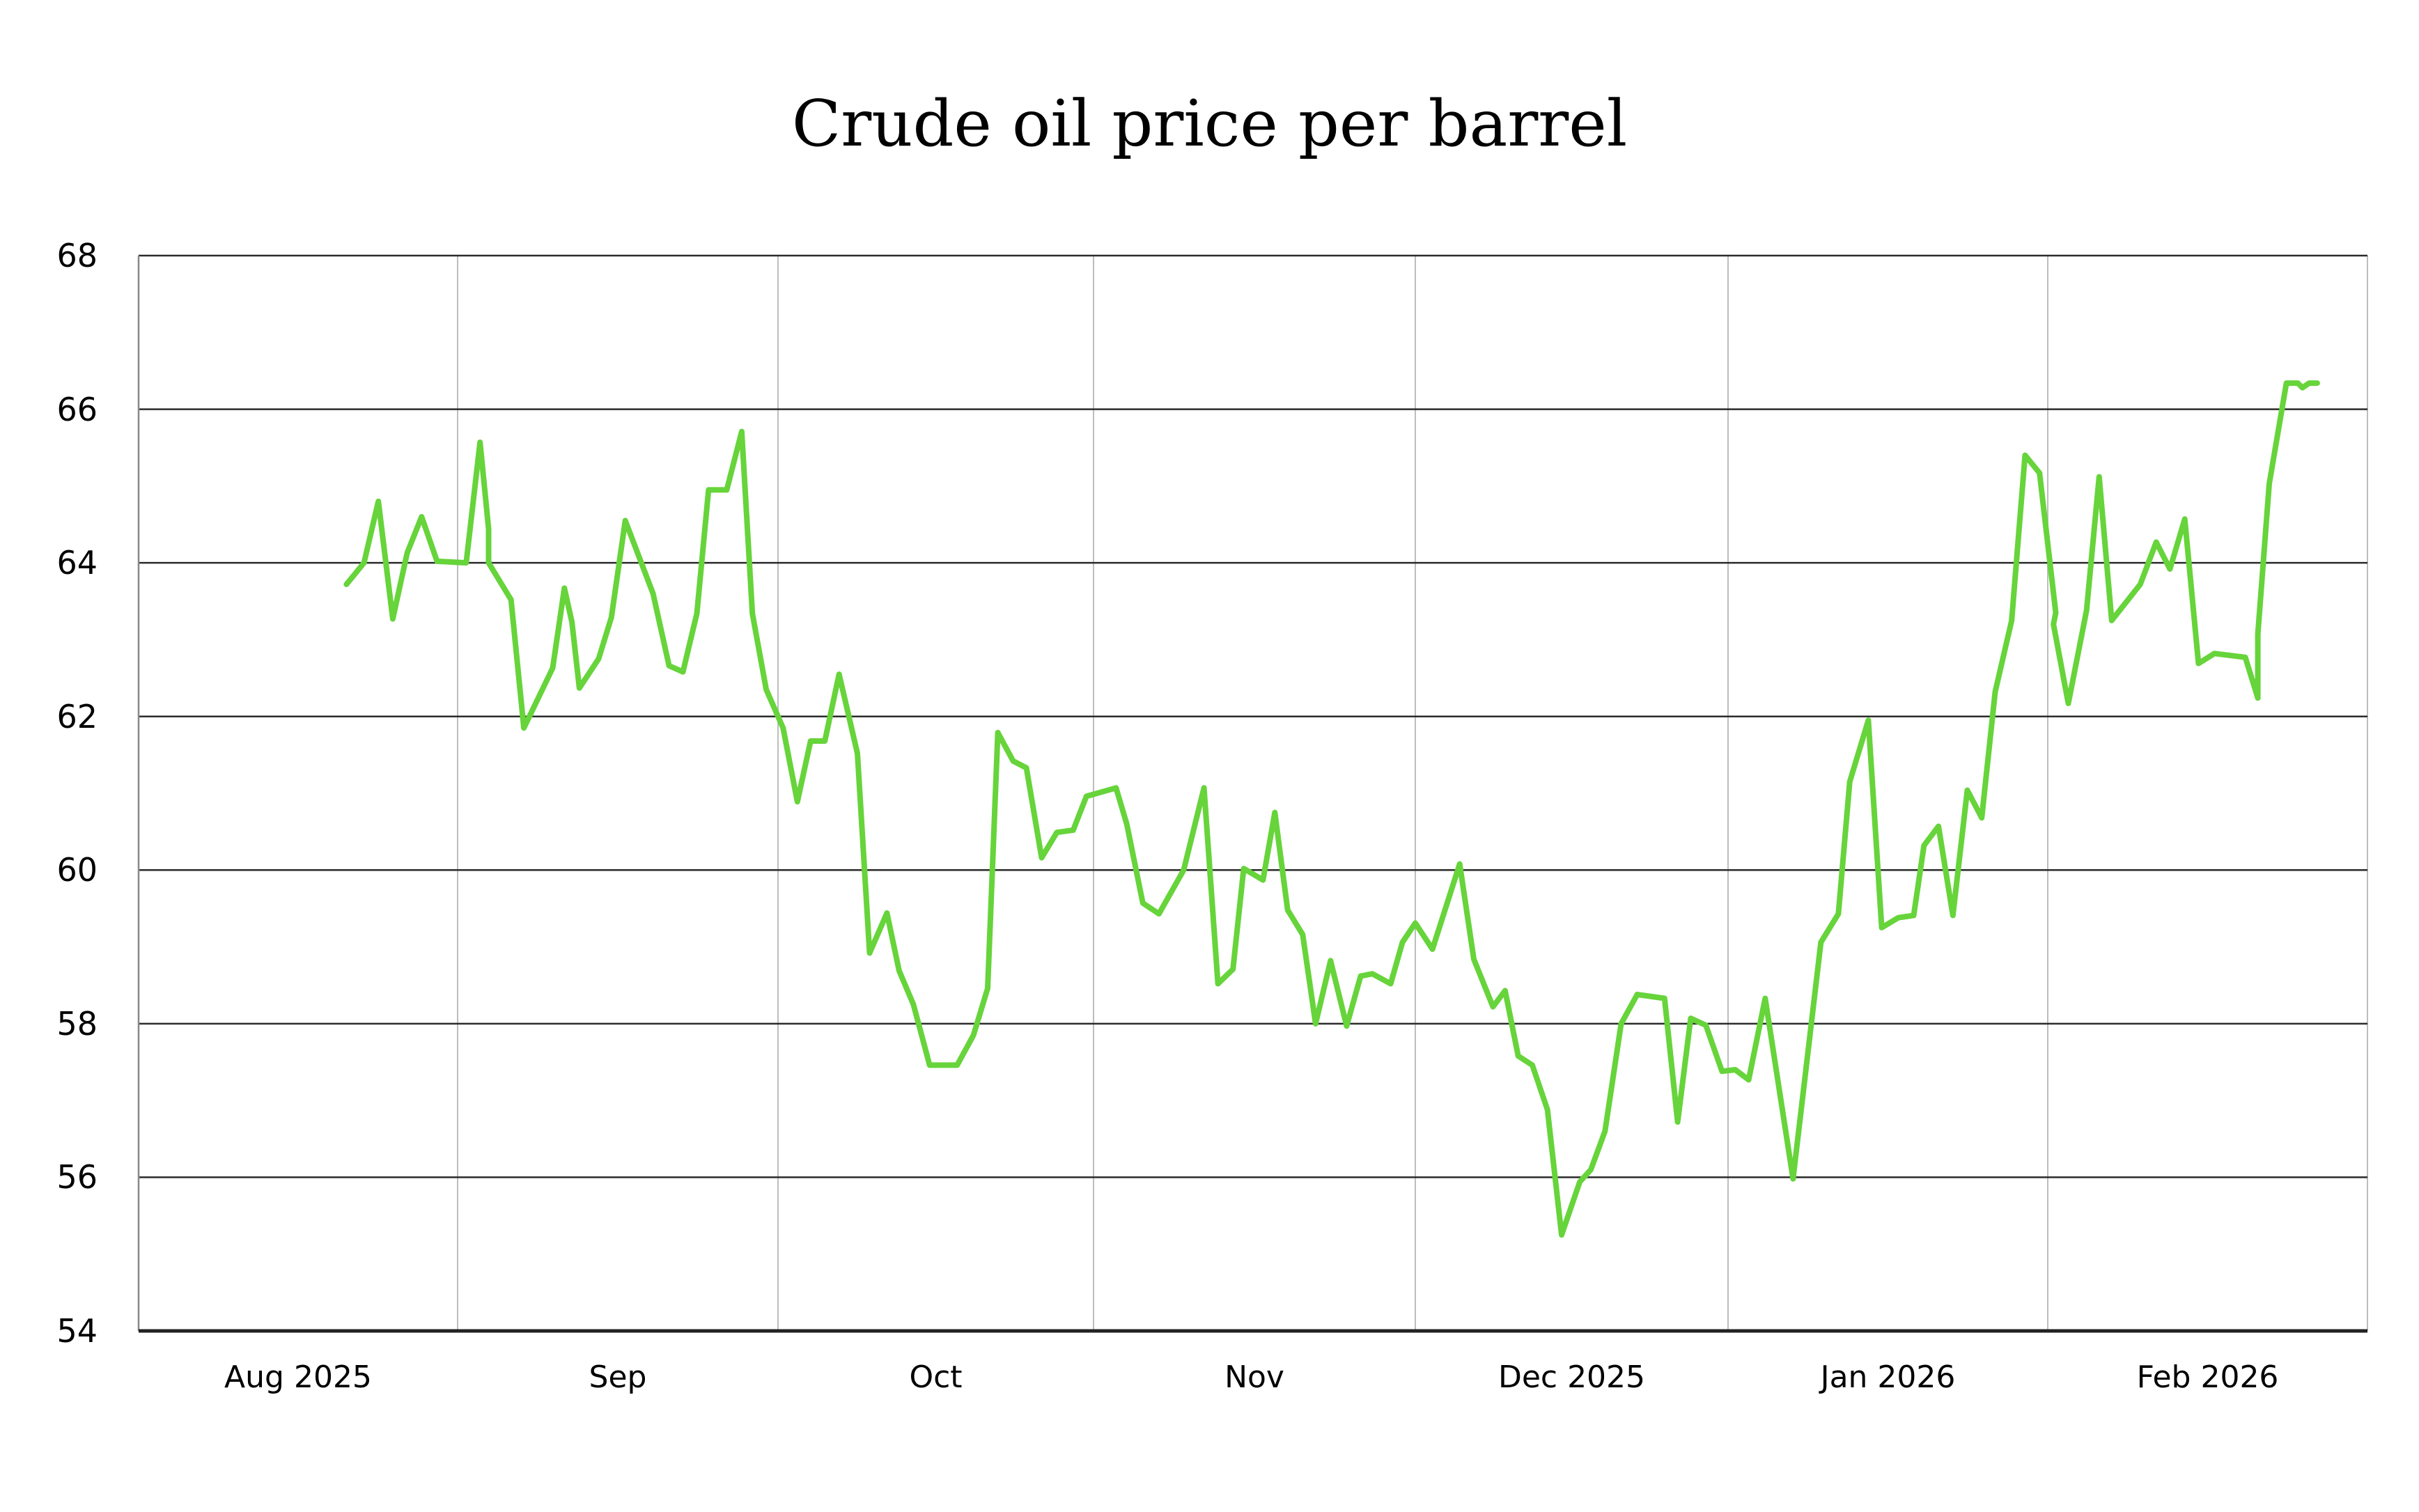  What do you see at coordinates (77, 563) in the screenshot?
I see `y-tick-label: 64` at bounding box center [77, 563].